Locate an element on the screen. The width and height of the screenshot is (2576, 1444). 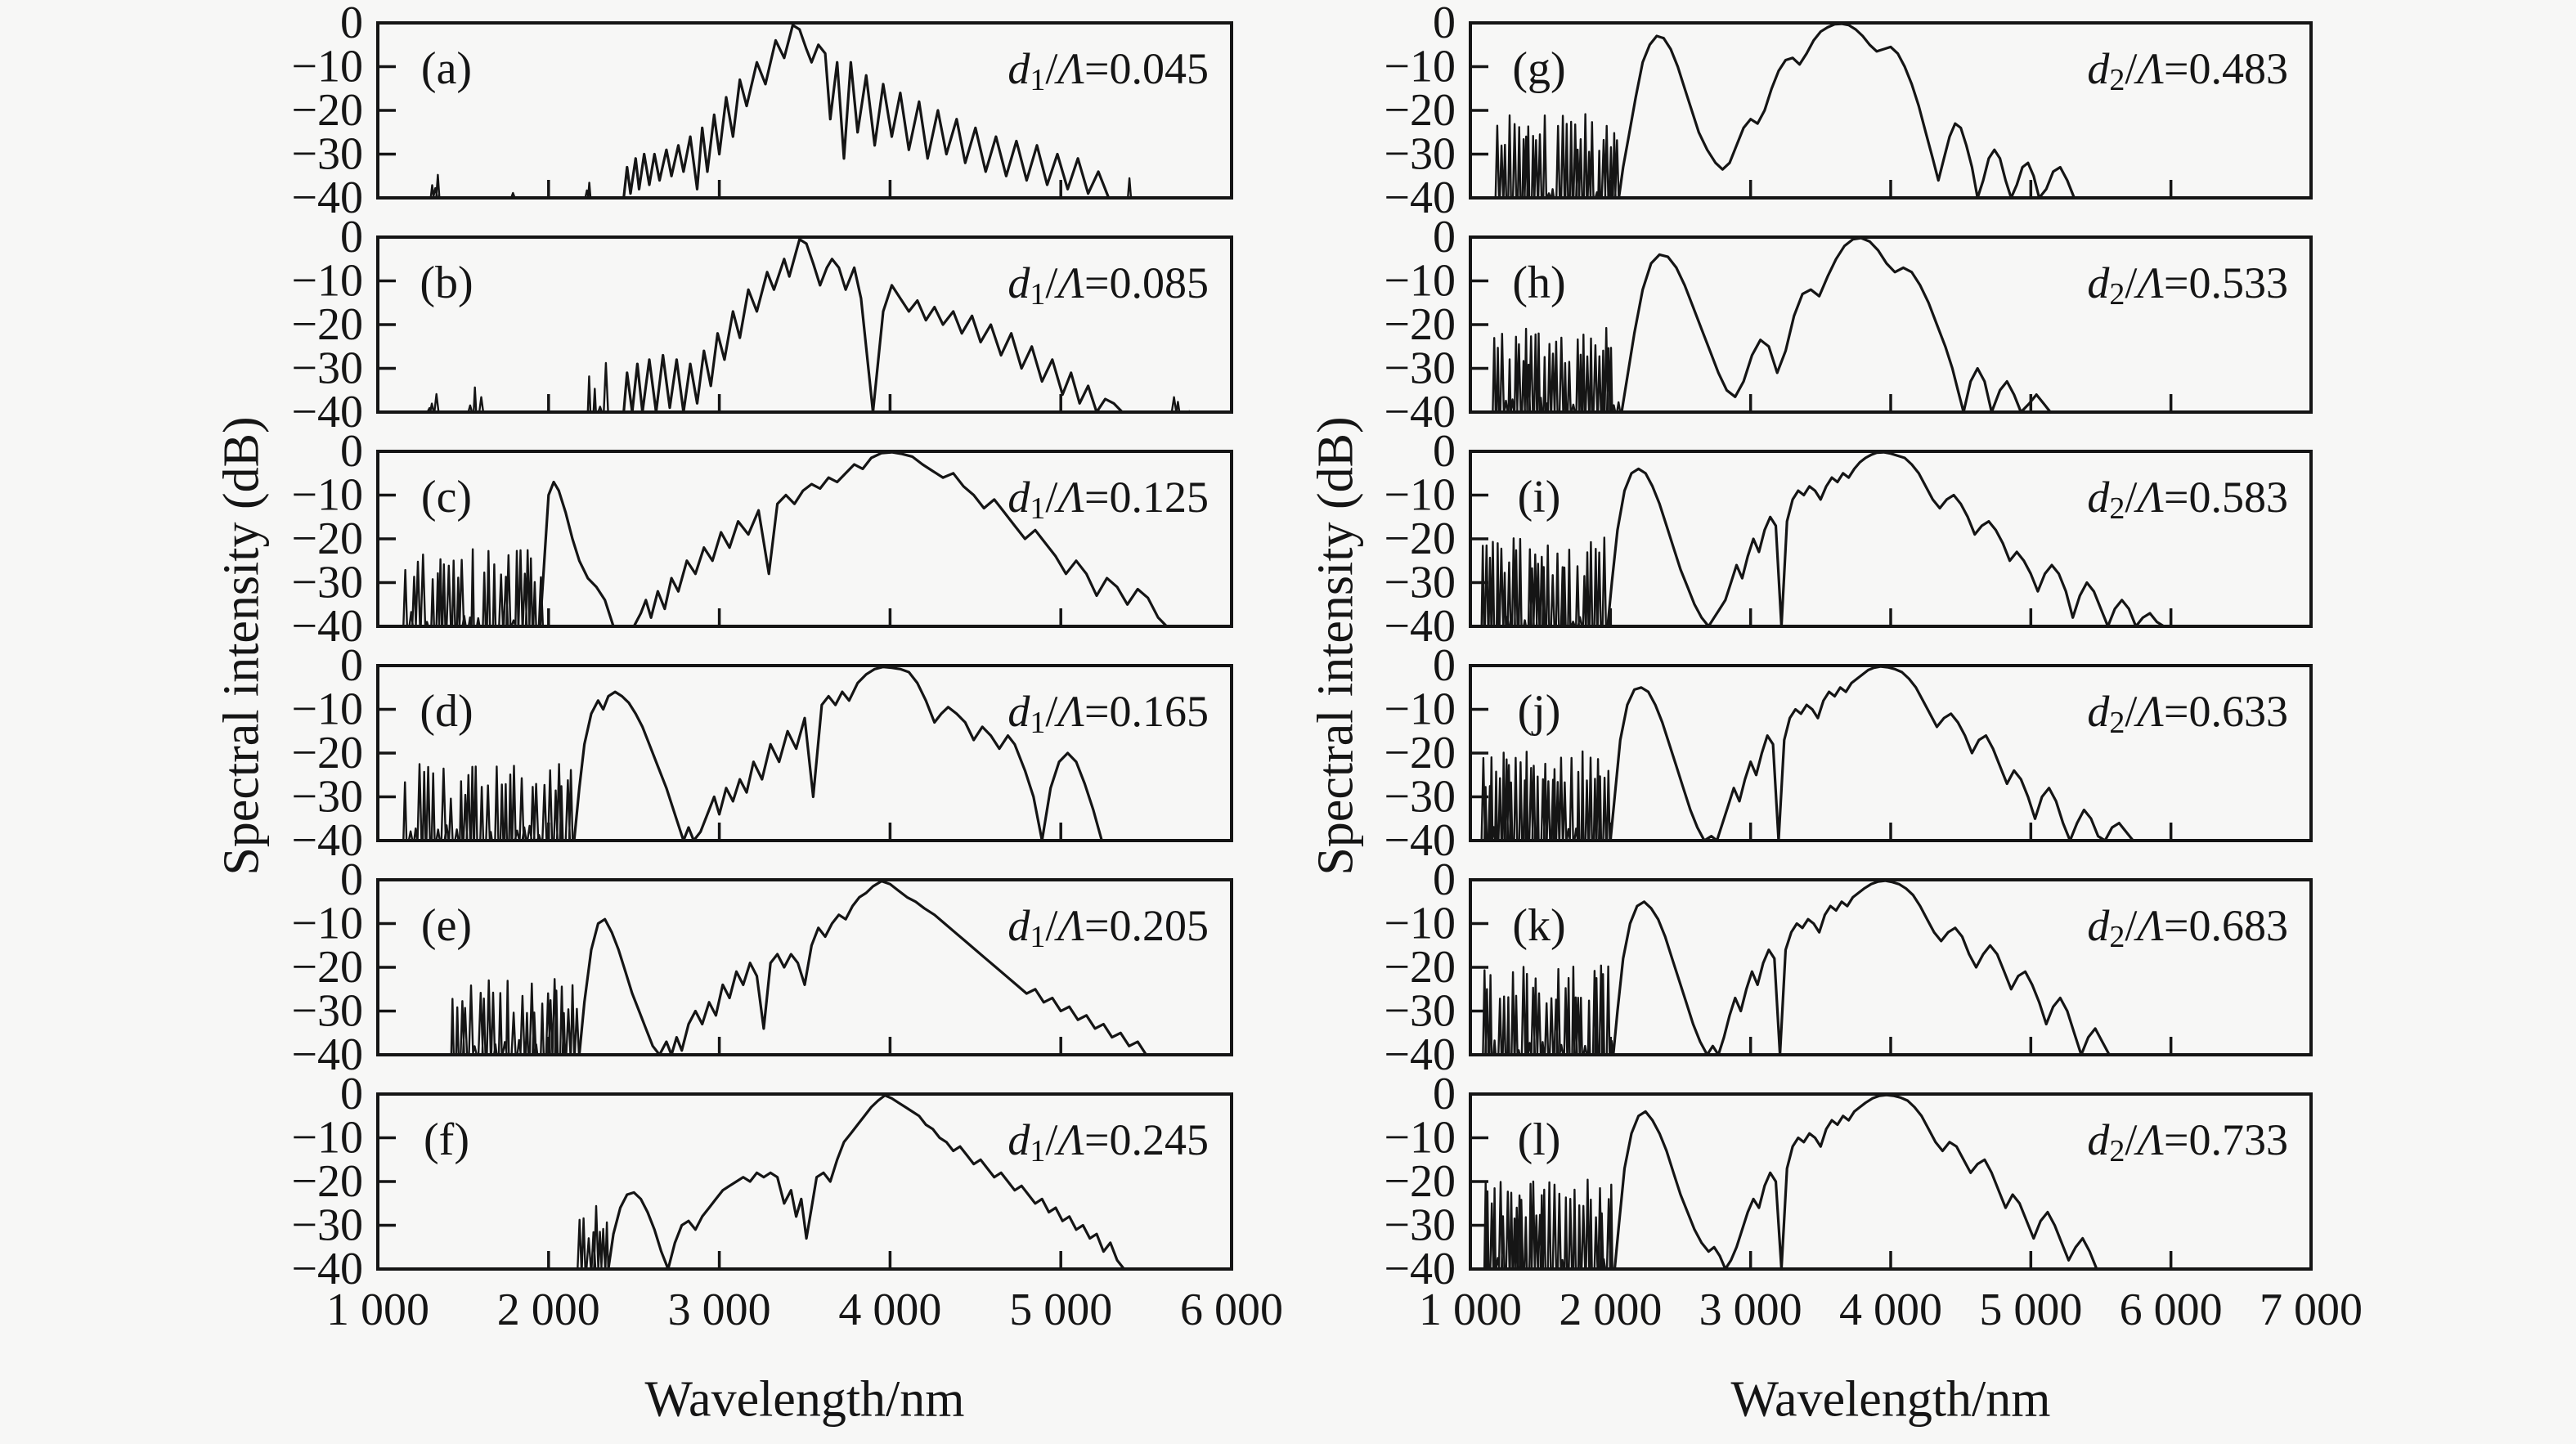
panel-g: 0−10−20−30−40 (g) d2/Λ=0.483 is located at coordinates (1849, 111).